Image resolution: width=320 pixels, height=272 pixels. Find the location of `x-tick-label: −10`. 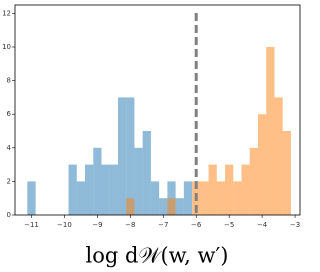

x-tick-label: −10 is located at coordinates (64, 225).